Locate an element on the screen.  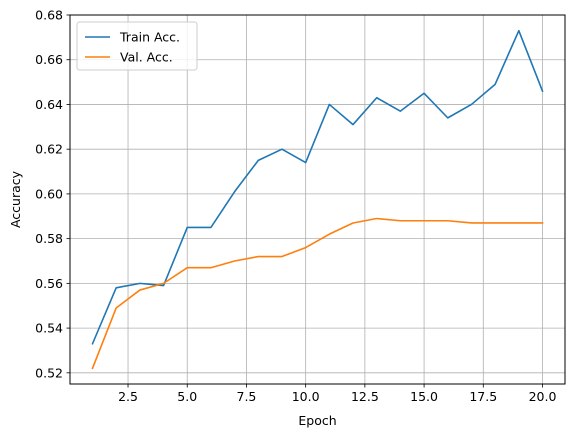
x-tick-label: 7.5 is located at coordinates (247, 396).